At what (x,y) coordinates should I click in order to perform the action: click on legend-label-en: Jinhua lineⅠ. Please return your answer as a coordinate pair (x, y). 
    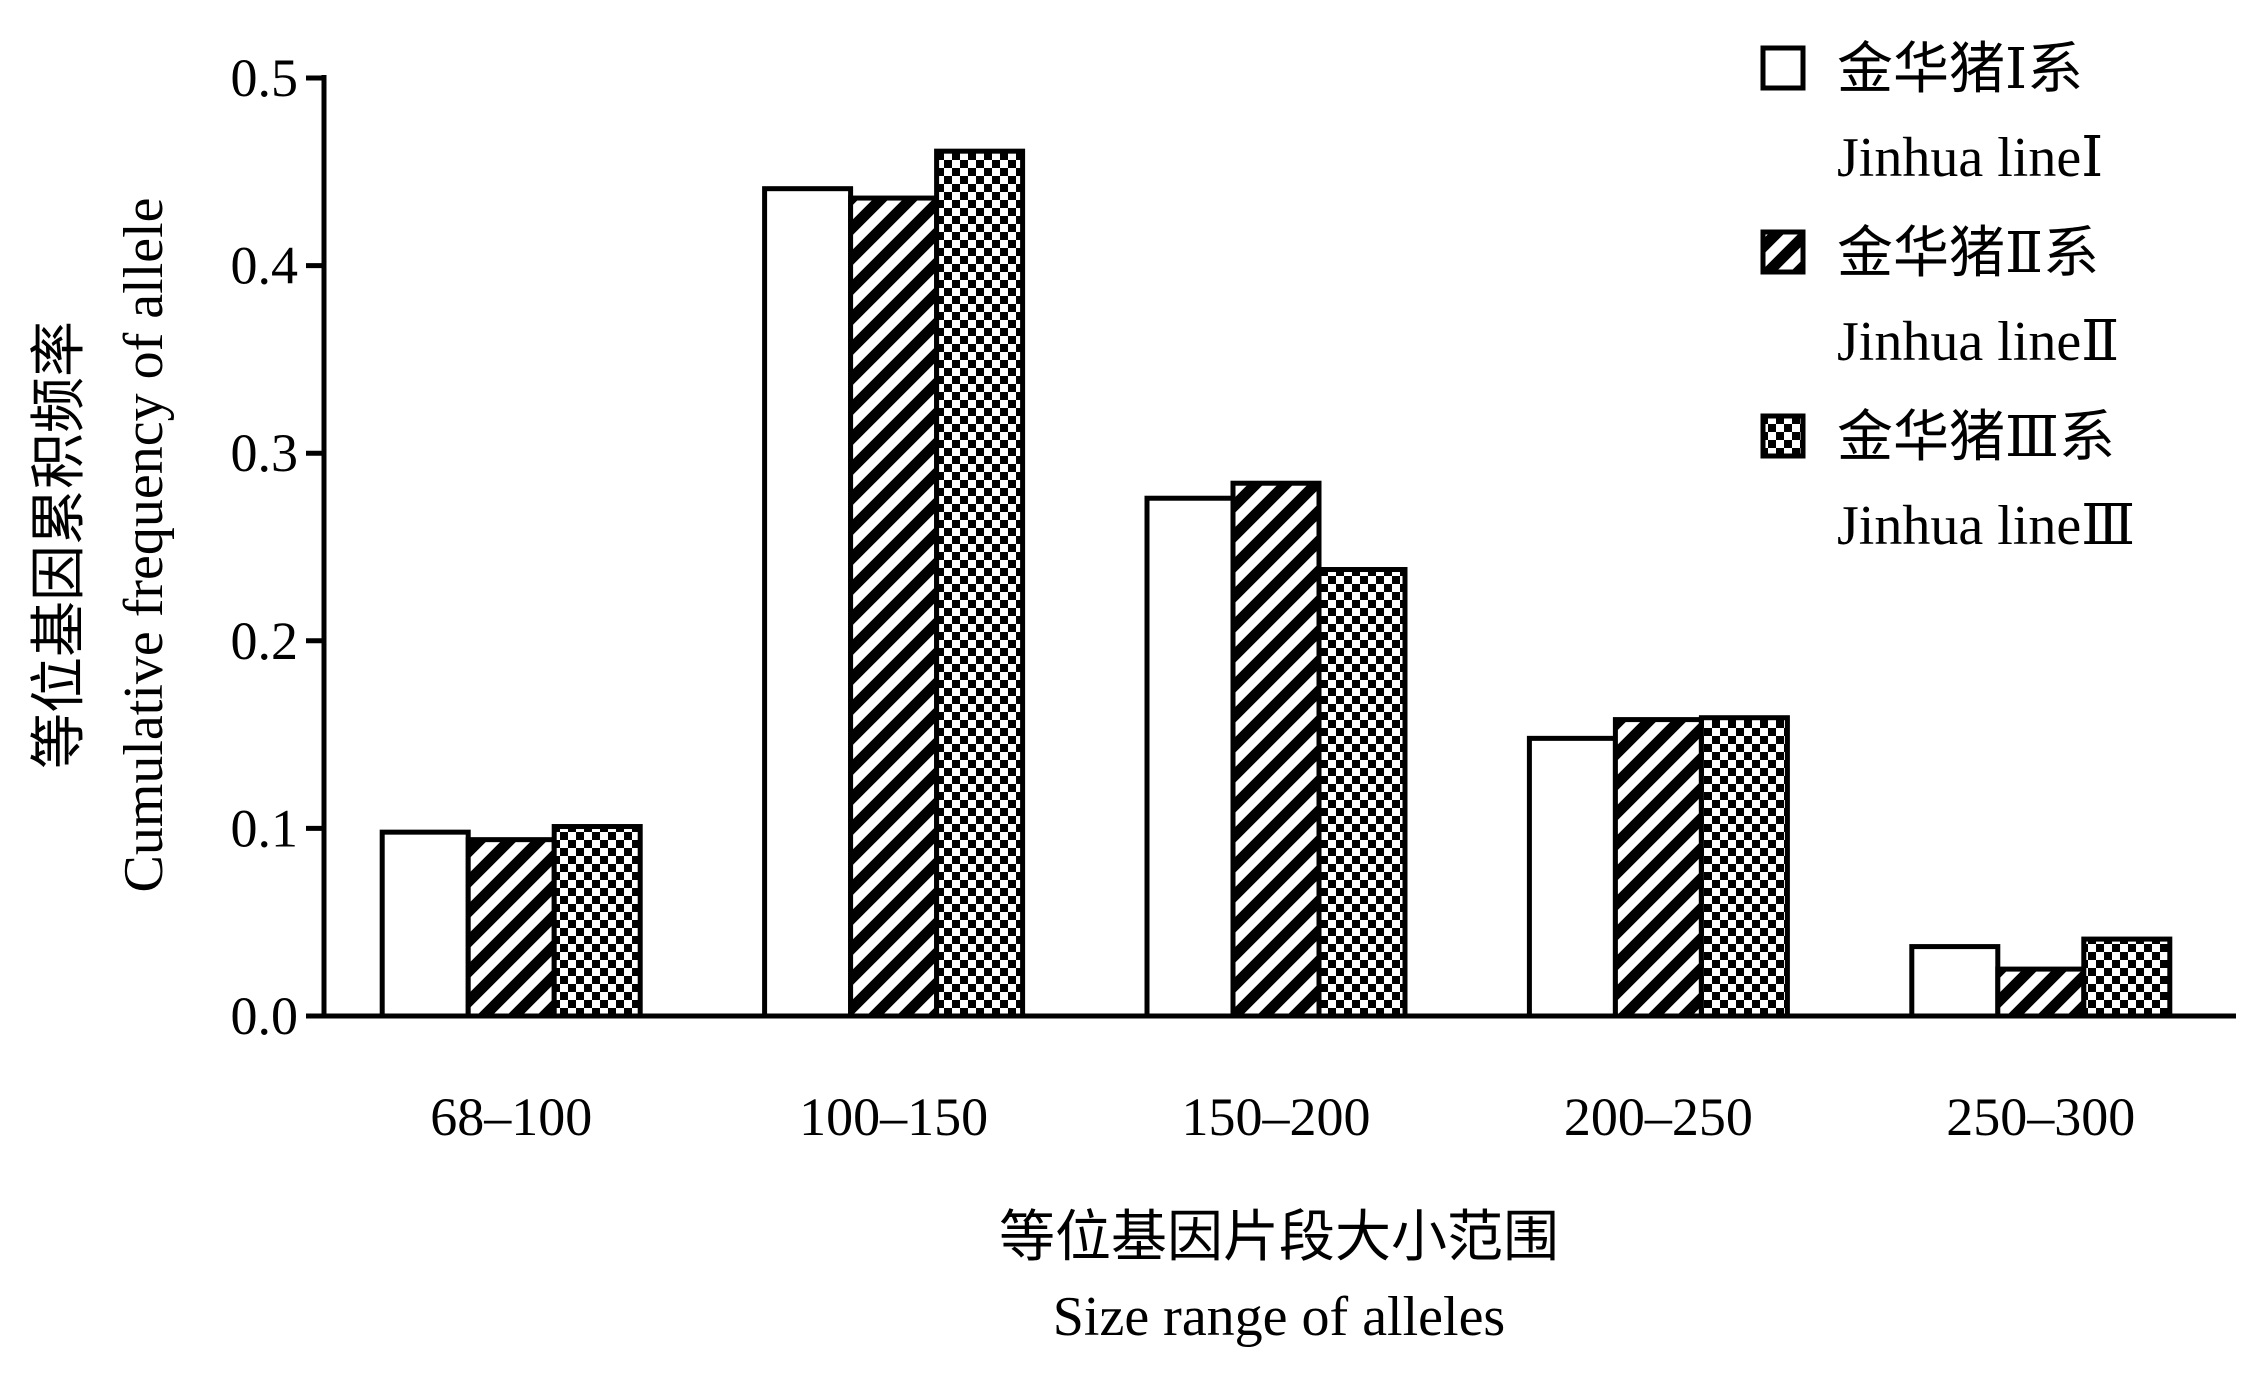
    Looking at the image, I should click on (1970, 158).